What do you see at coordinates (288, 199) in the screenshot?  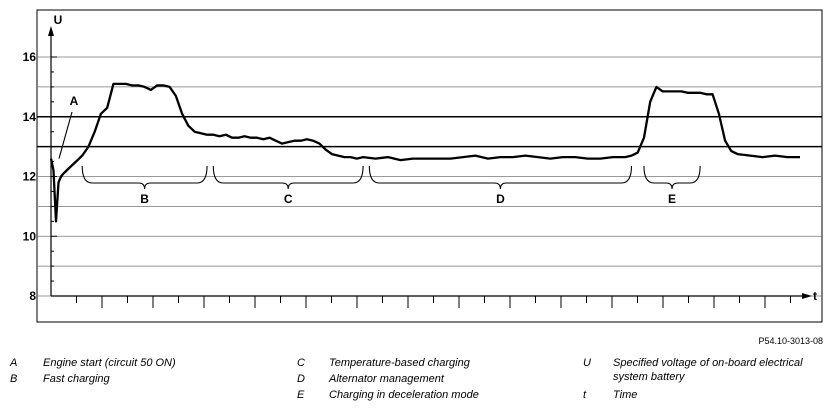 I see `phase-label: C` at bounding box center [288, 199].